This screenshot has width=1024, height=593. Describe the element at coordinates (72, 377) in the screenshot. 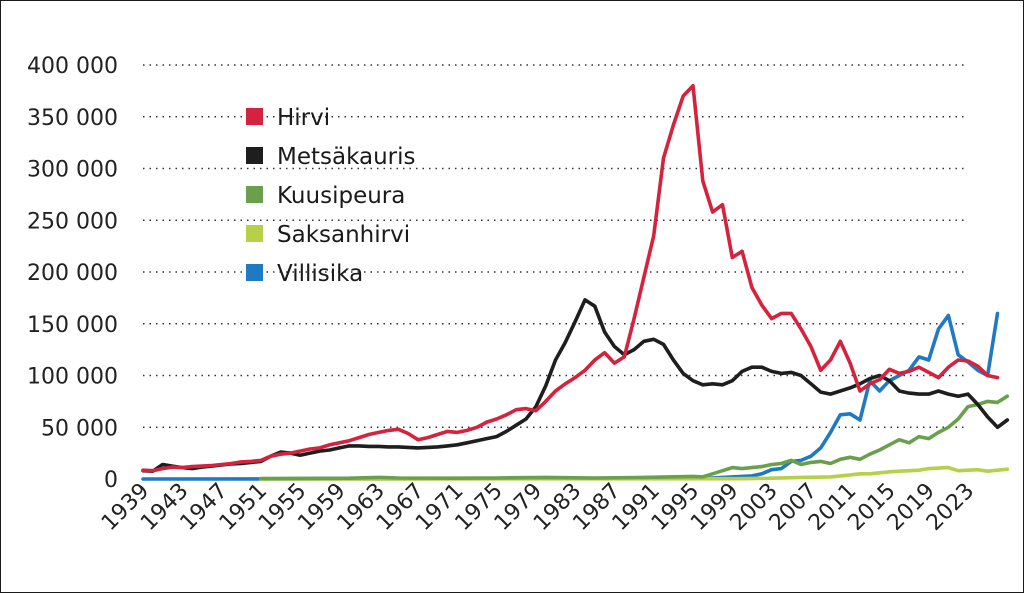

I see `y-tick-label: 100 000` at that location.